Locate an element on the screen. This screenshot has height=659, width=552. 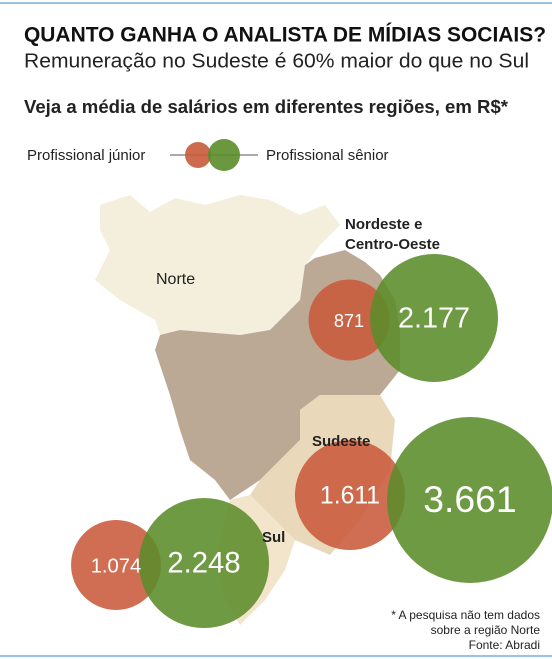
value-label: 1.611 is located at coordinates (350, 496).